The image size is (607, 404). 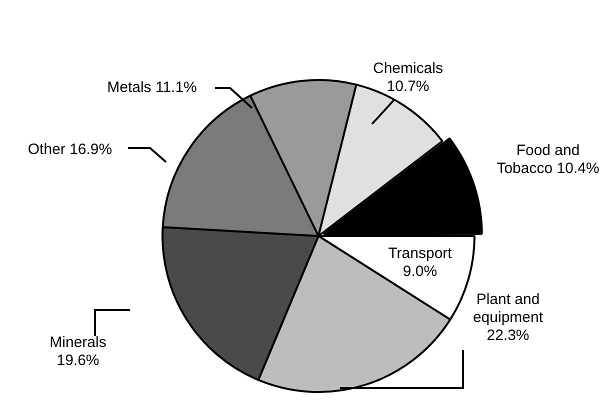 What do you see at coordinates (408, 87) in the screenshot?
I see `data-label: 10.7%` at bounding box center [408, 87].